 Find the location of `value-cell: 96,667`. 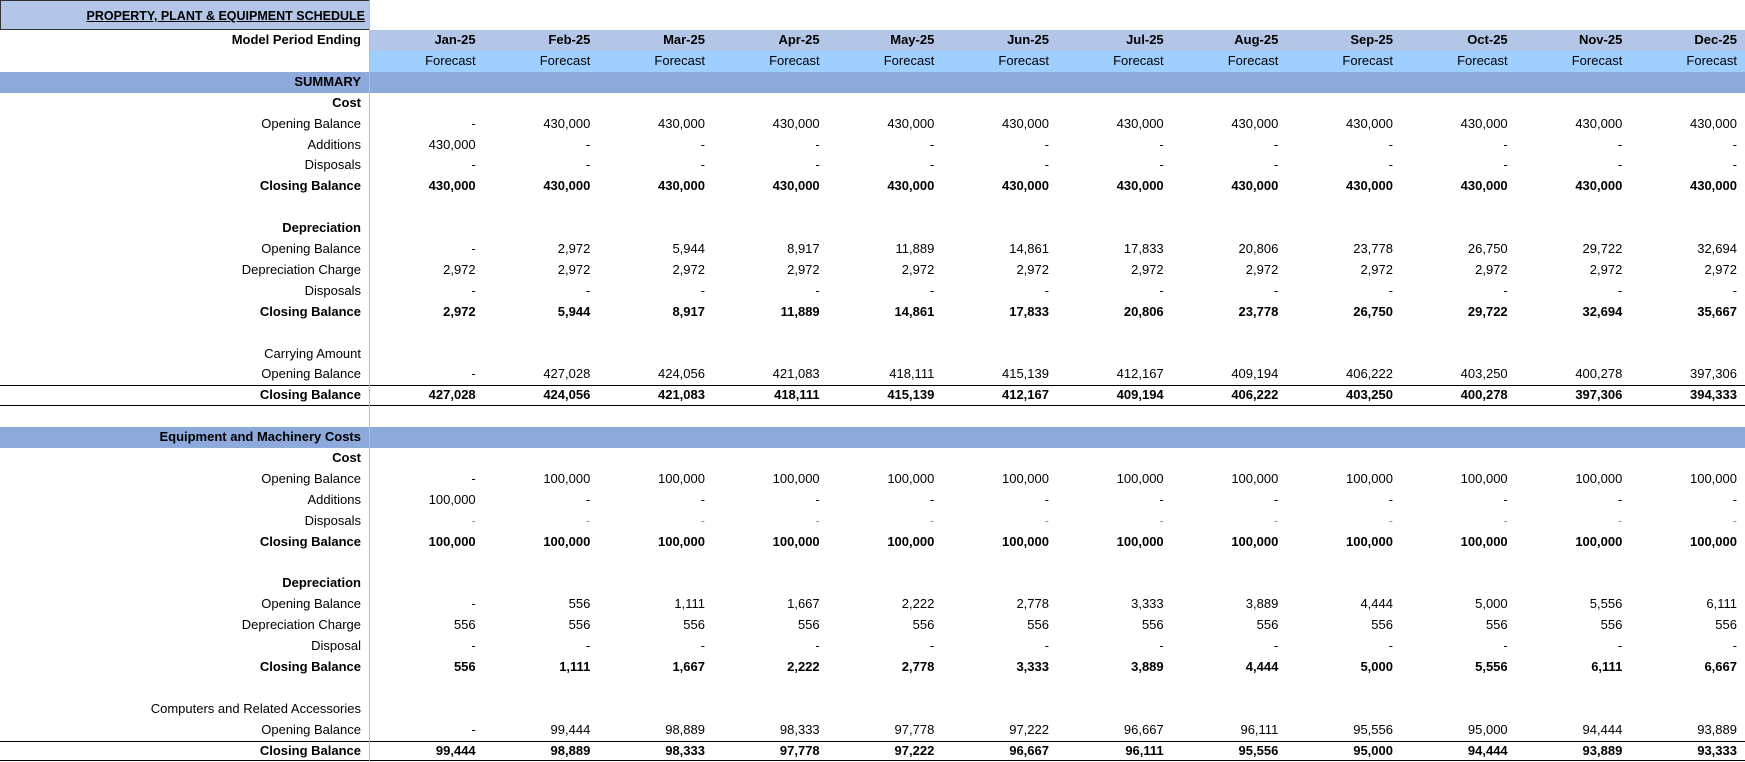

value-cell: 96,667 is located at coordinates (1143, 729).